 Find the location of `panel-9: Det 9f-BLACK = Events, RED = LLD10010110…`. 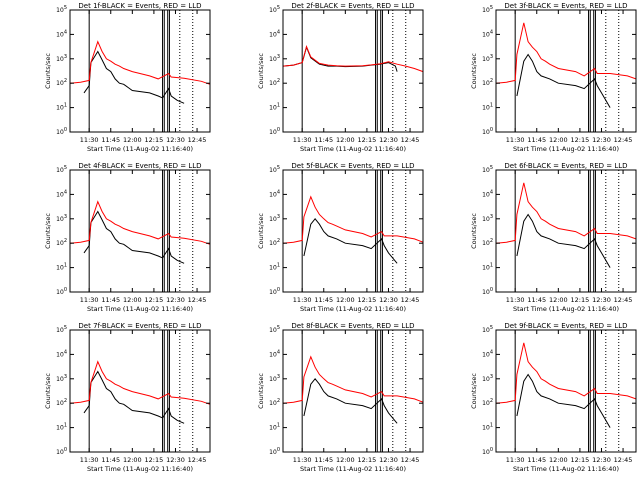

panel-9: Det 9f-BLACK = Events, RED = LLD10010110… is located at coordinates (553, 397).